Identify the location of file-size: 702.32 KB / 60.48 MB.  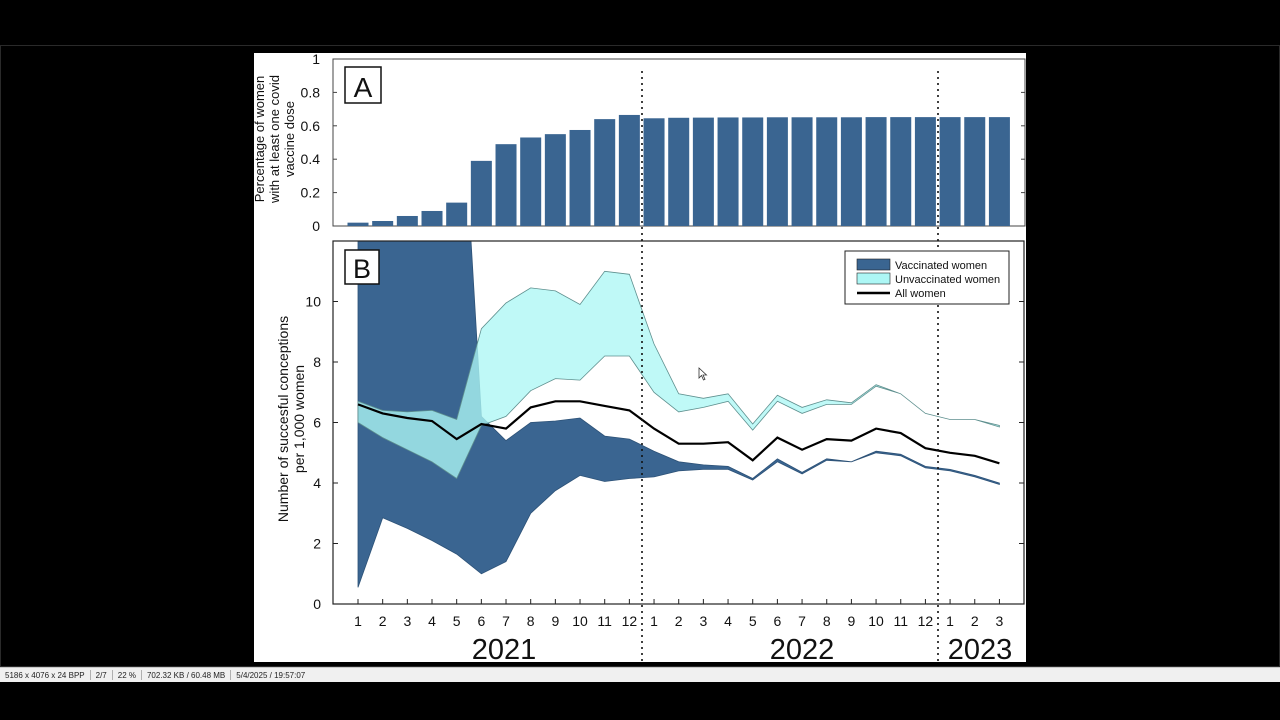
(186, 675).